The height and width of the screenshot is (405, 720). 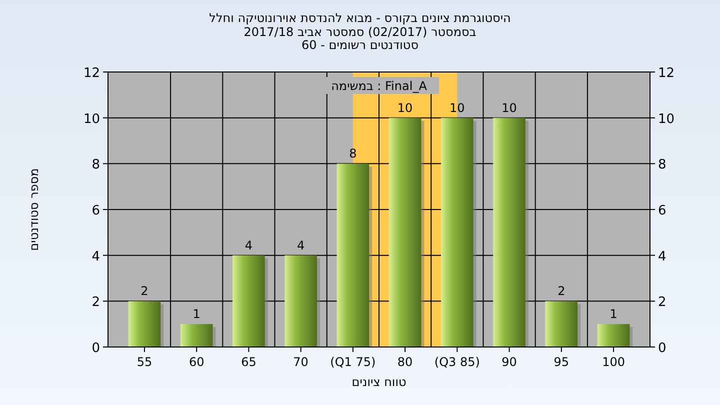 I want to click on x-tick-label: 100, so click(x=613, y=362).